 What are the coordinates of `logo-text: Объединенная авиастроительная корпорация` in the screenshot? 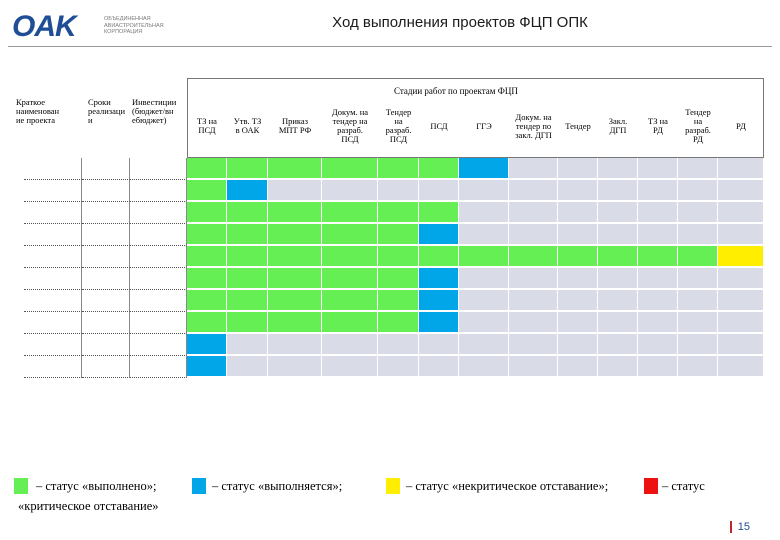 It's located at (134, 25).